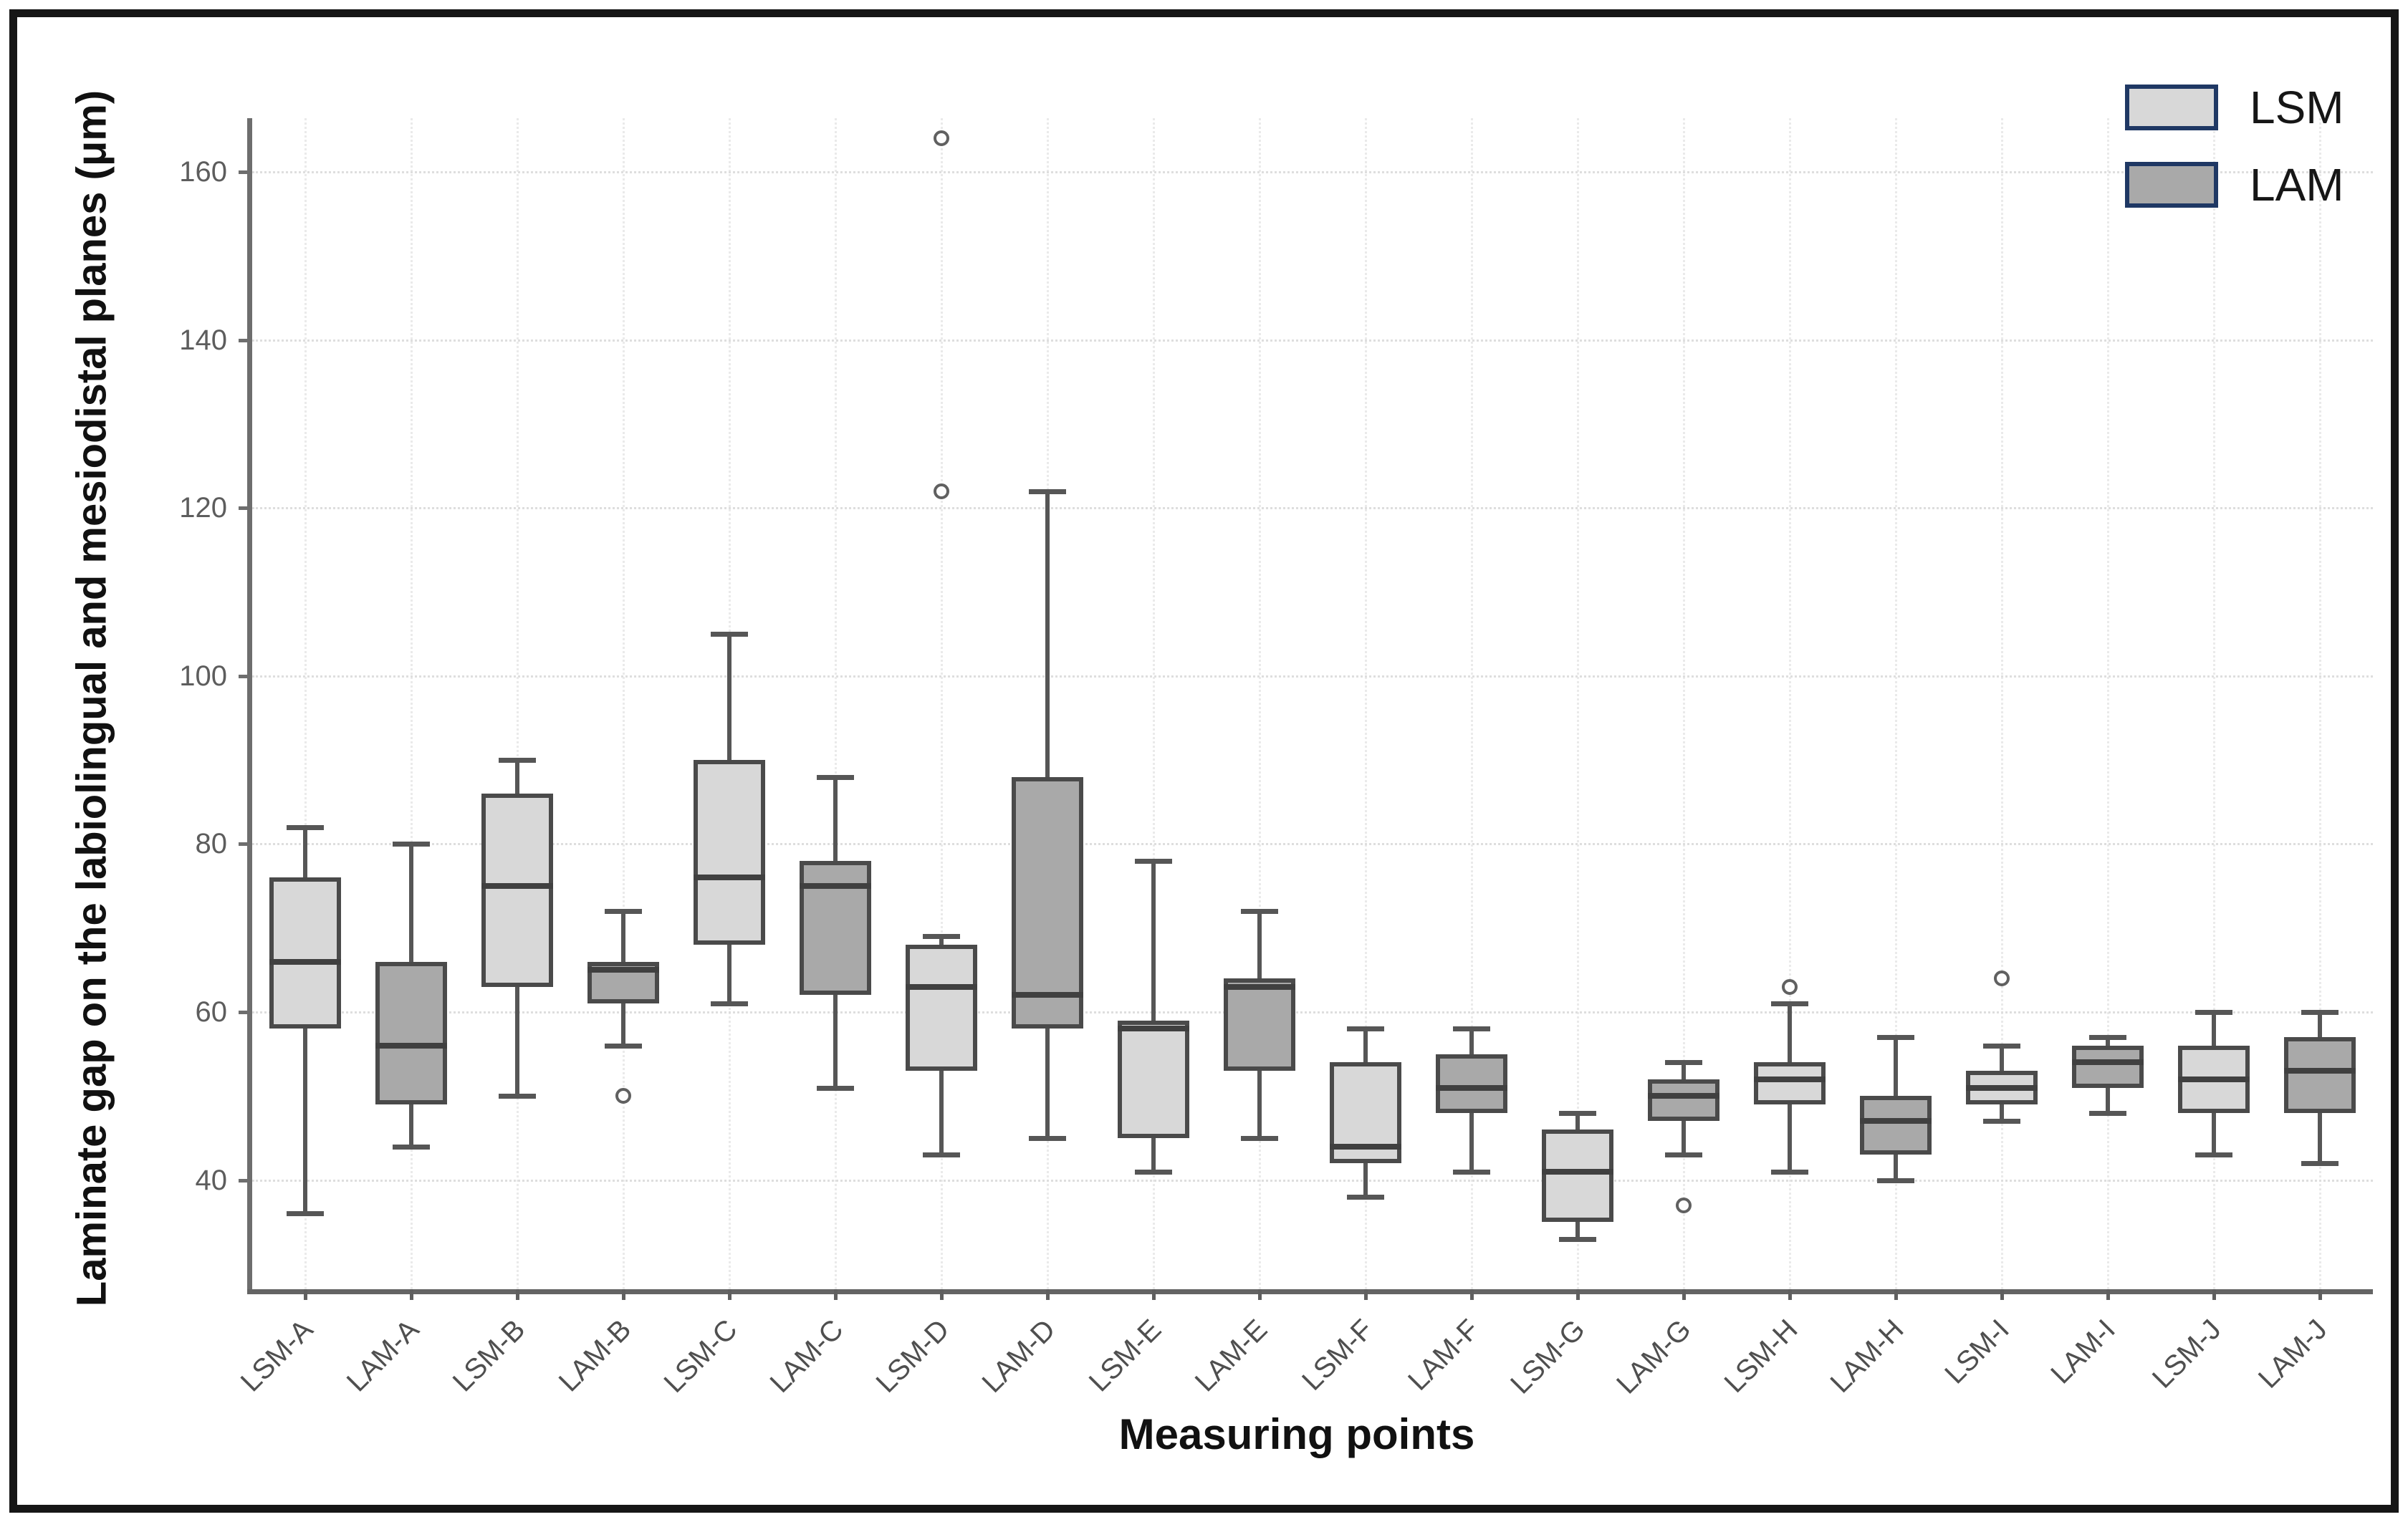  I want to click on box-lsm-g, so click(1577, 1176).